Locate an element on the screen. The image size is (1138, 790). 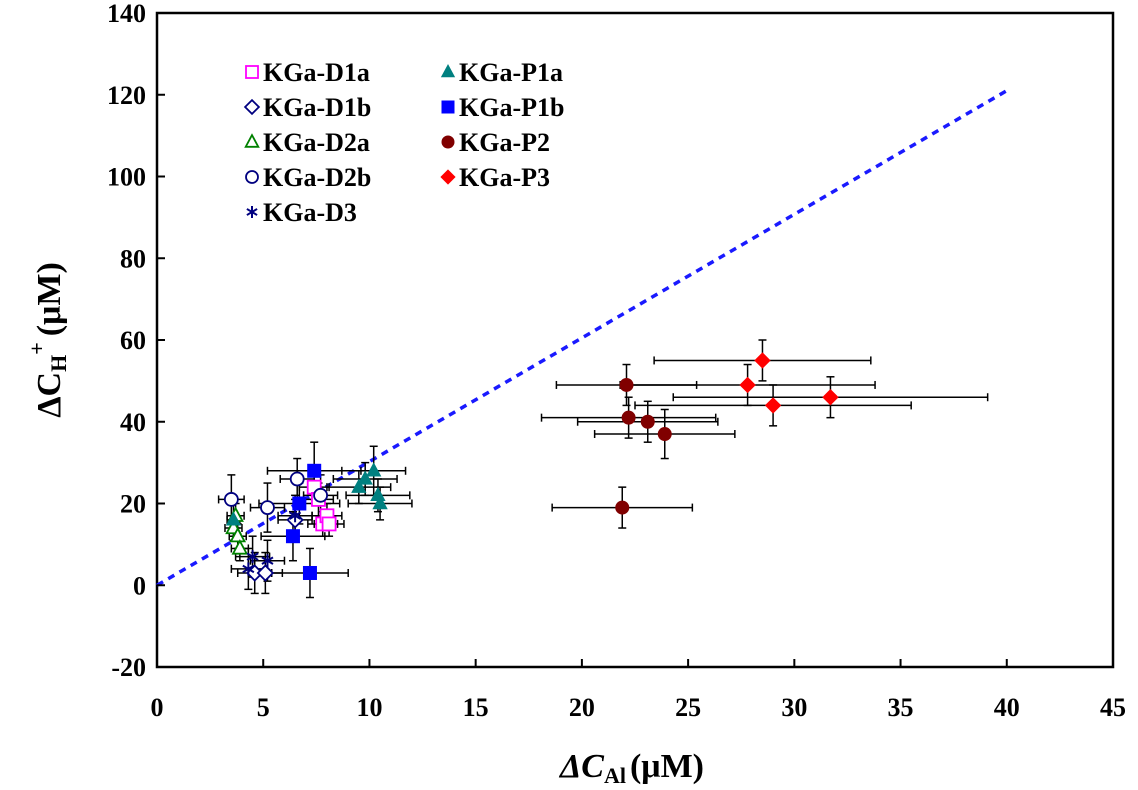
x-axis-title: ΔCAl (μM) is located at coordinates (631, 768).